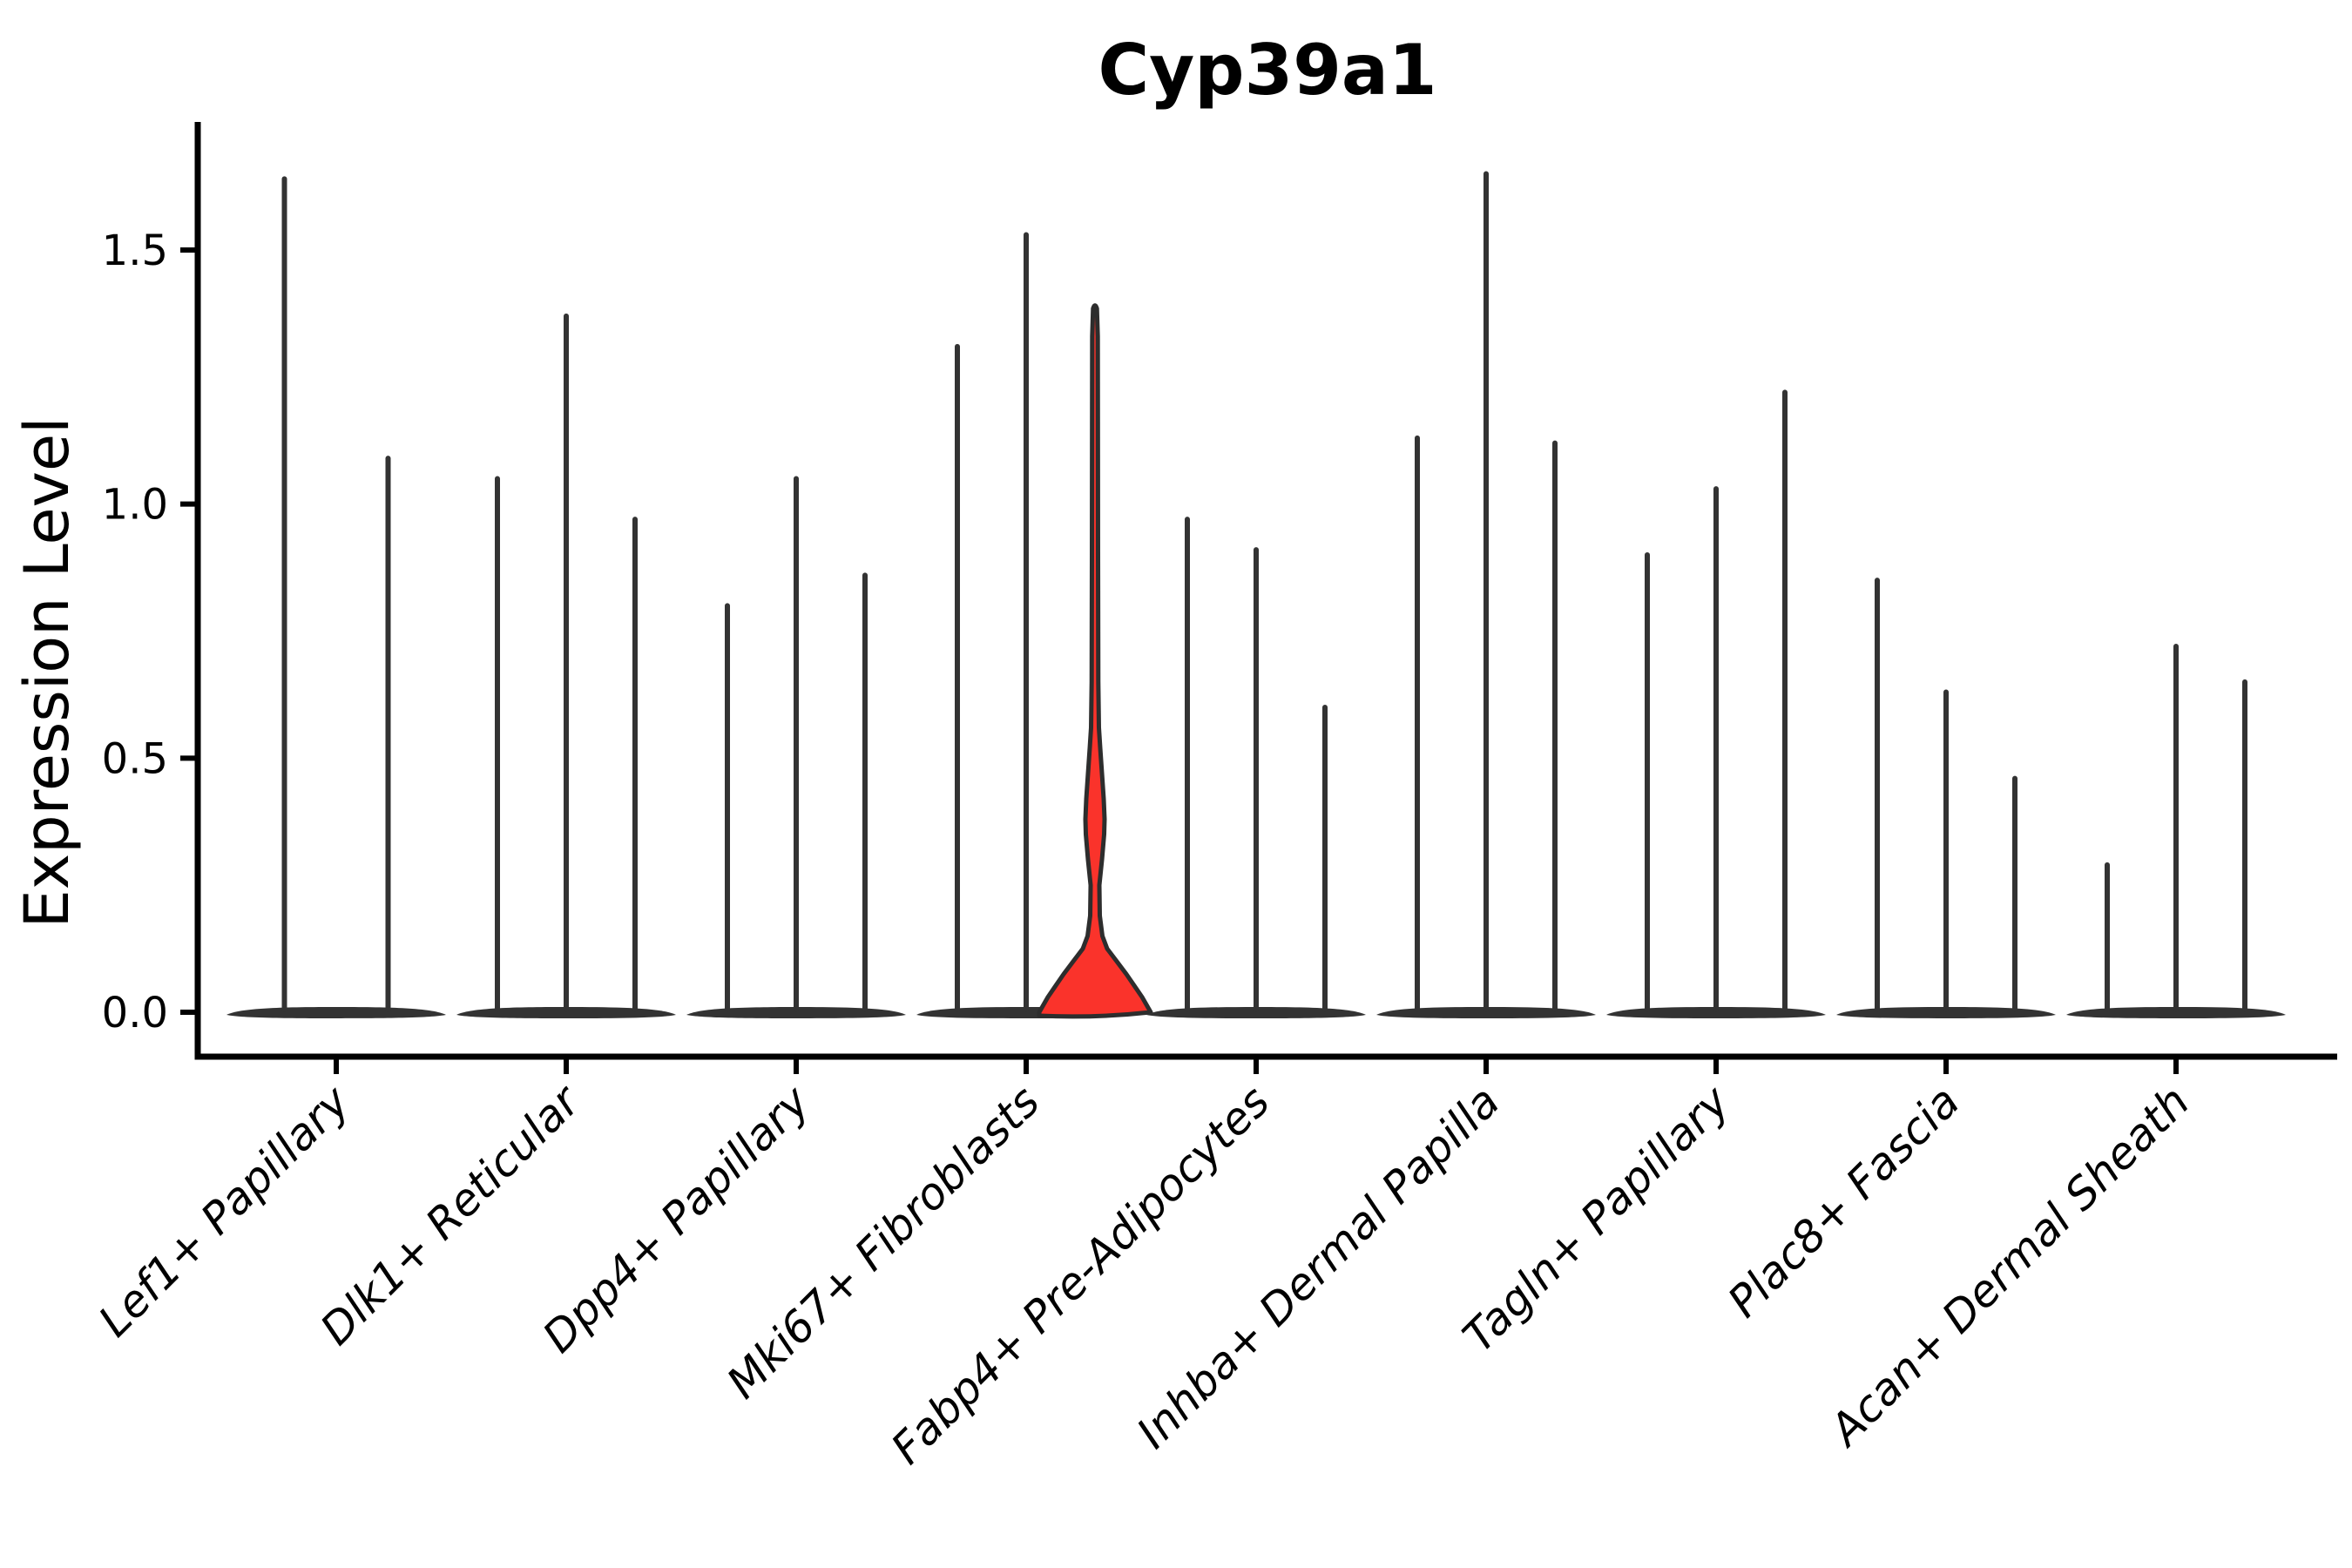  What do you see at coordinates (135, 505) in the screenshot?
I see `y-tick-label-1.0: 1.0` at bounding box center [135, 505].